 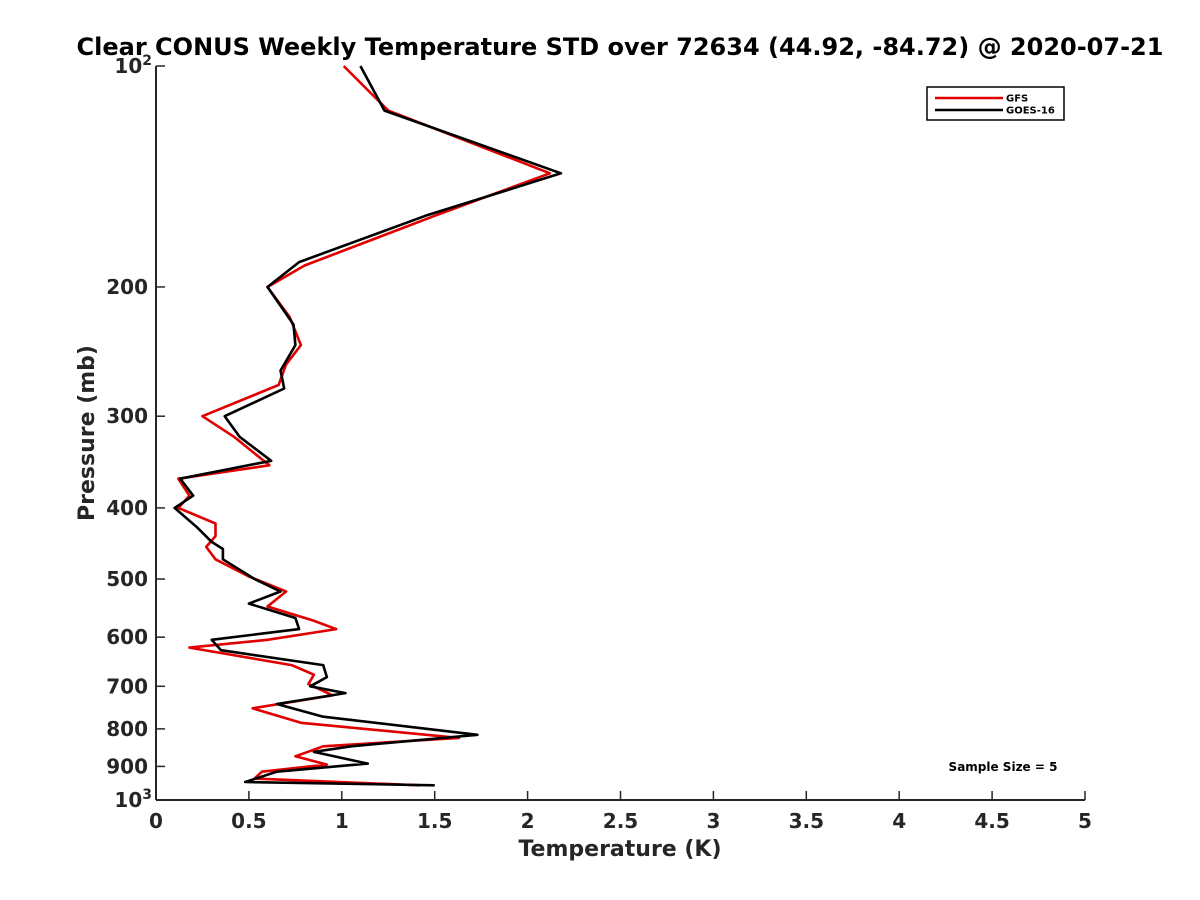 I want to click on y-tick-label: 600, so click(x=127, y=637).